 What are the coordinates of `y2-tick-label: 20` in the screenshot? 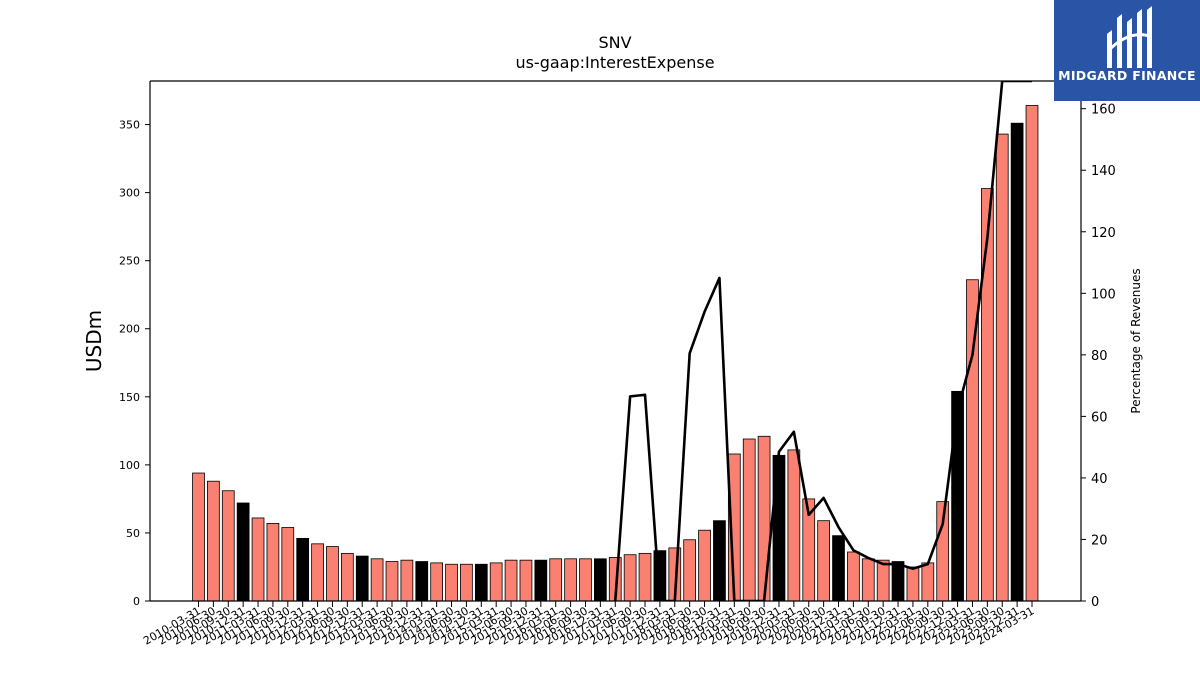 It's located at (1099, 540).